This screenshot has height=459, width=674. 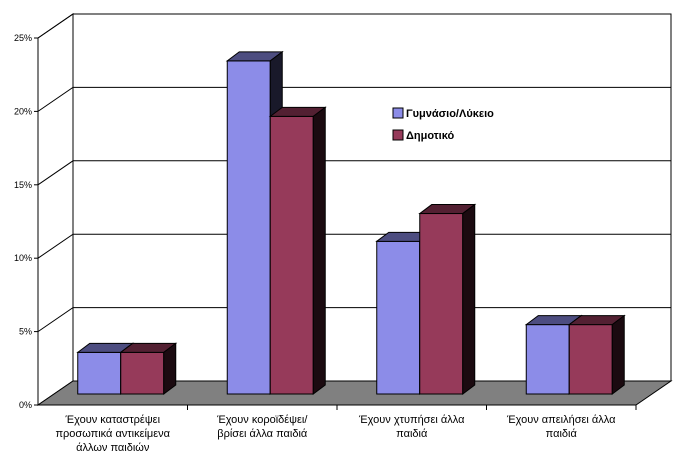 What do you see at coordinates (26, 221) in the screenshot?
I see `y-axis: 0% 5% 10% 15% 20% 25%` at bounding box center [26, 221].